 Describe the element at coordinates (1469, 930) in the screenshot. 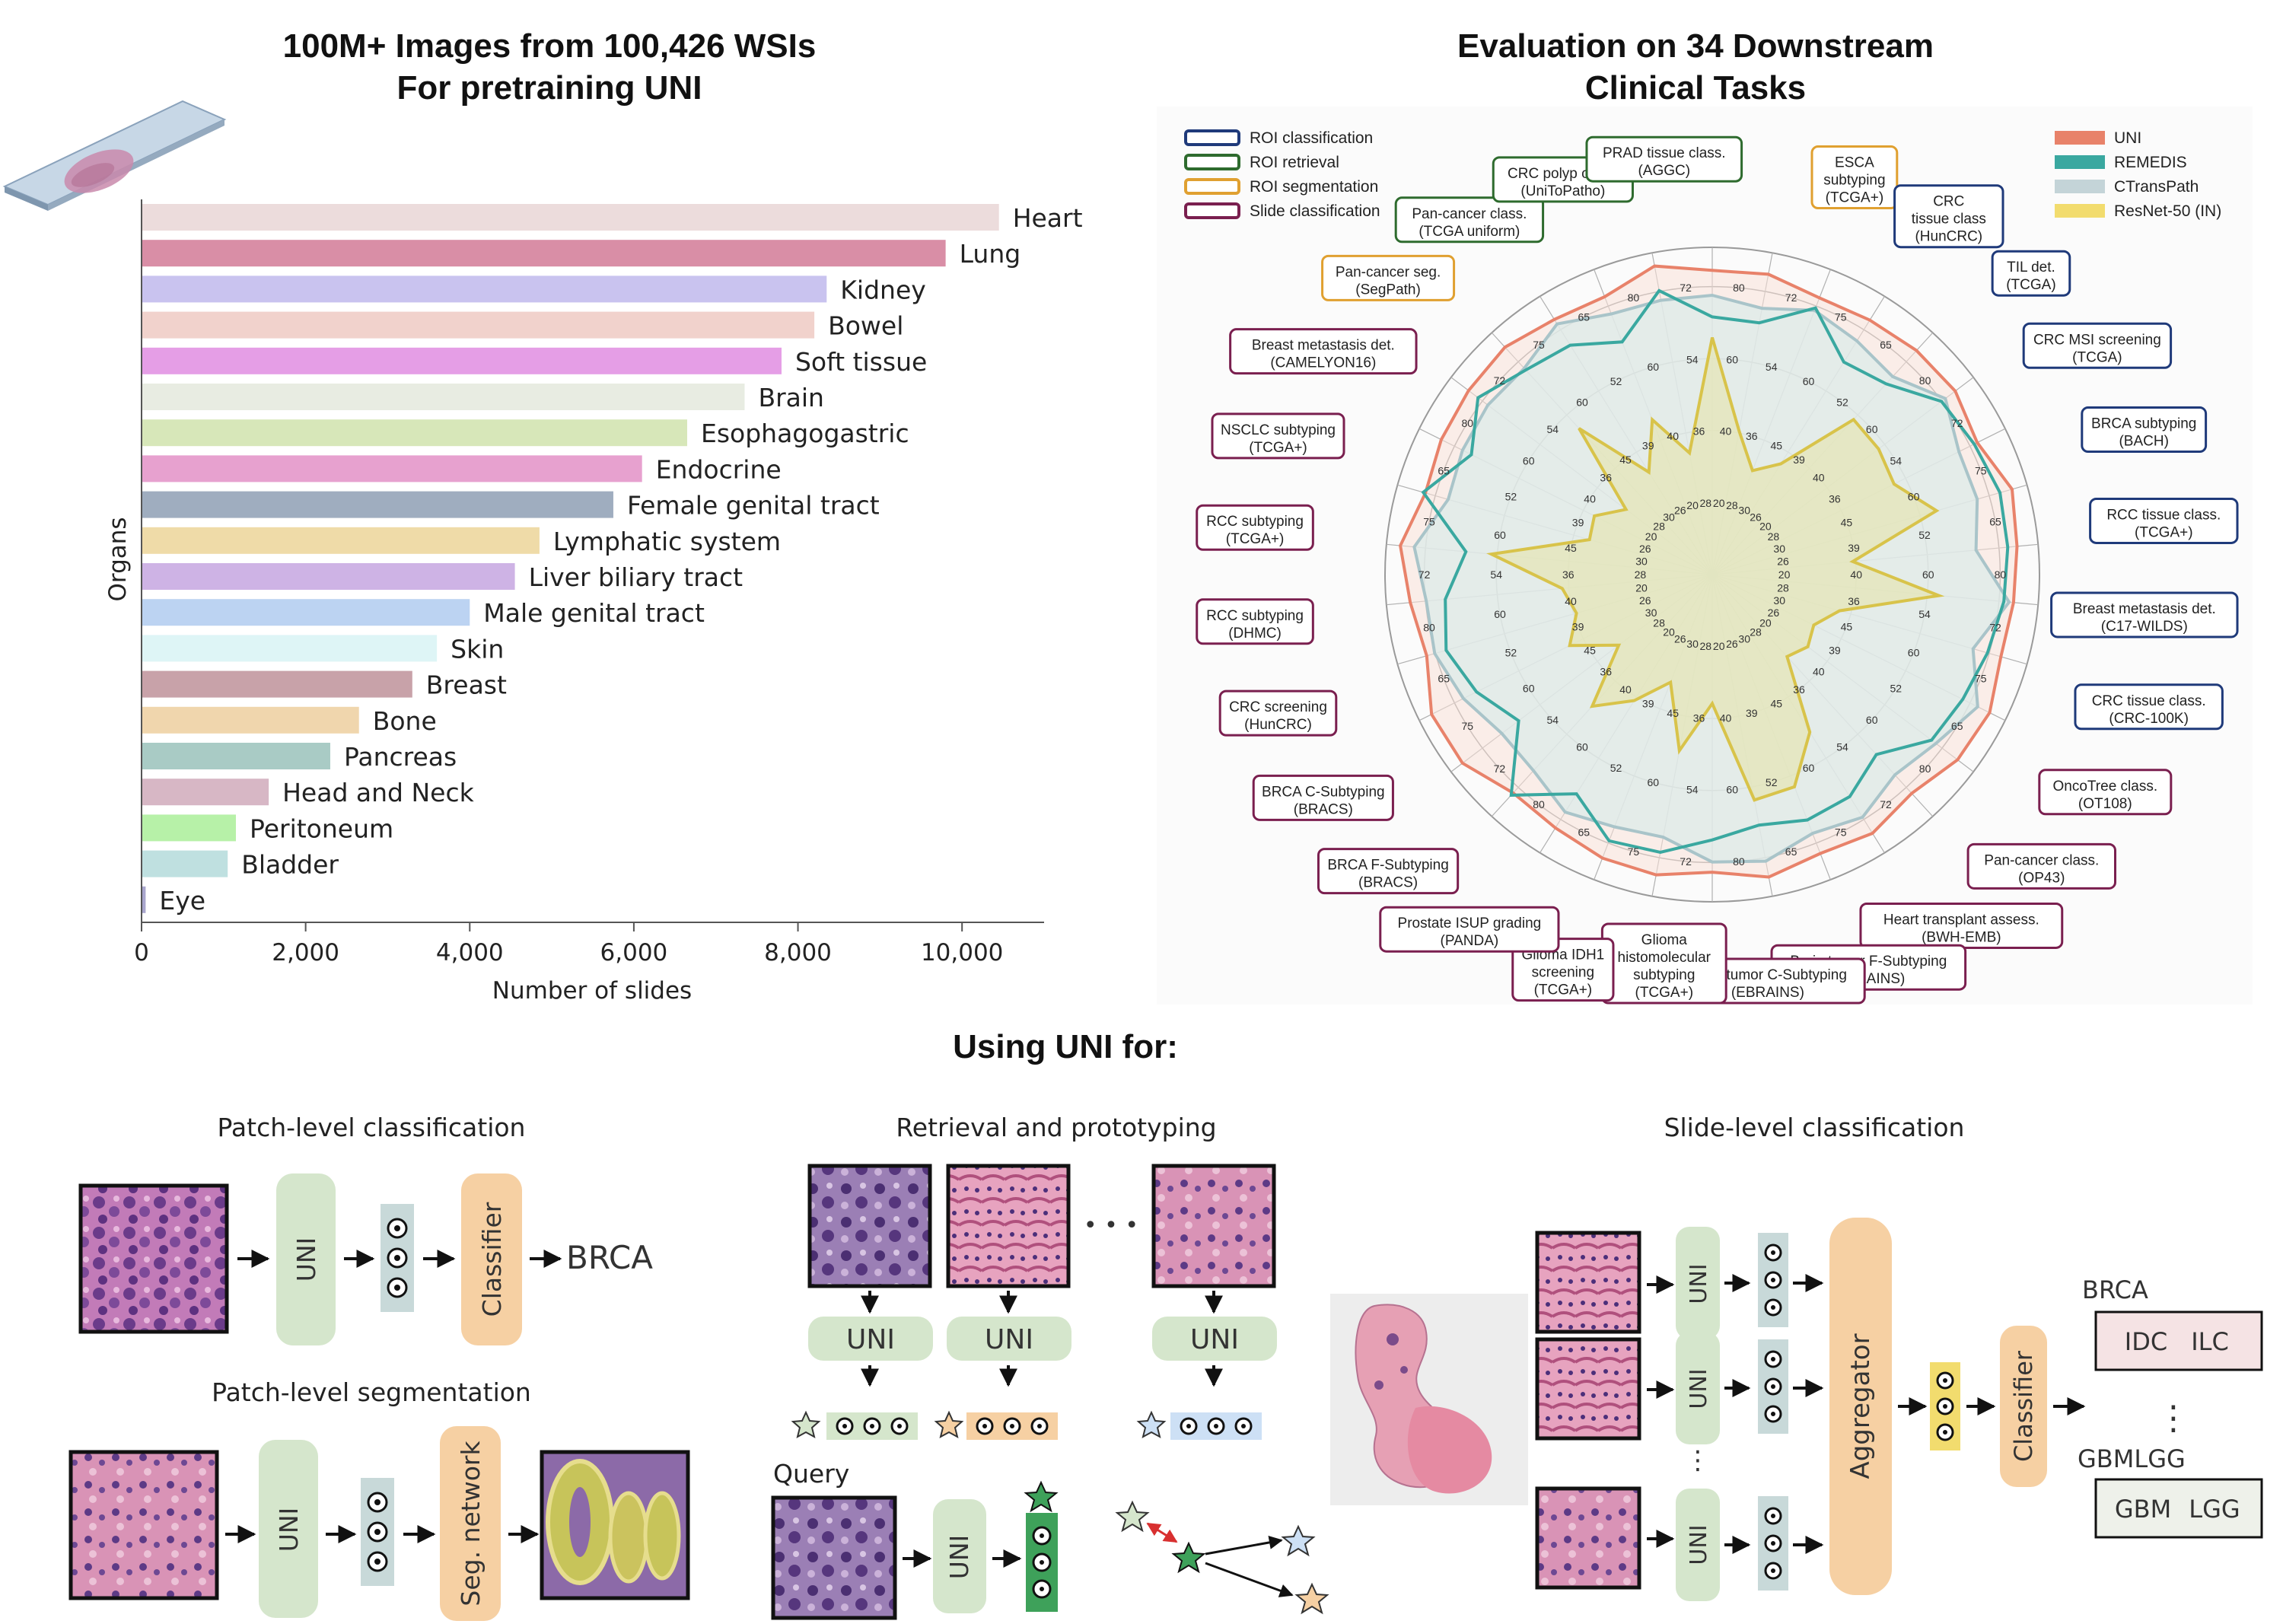

I see `task-label-box: Prostate ISUP grading (PANDA)` at that location.